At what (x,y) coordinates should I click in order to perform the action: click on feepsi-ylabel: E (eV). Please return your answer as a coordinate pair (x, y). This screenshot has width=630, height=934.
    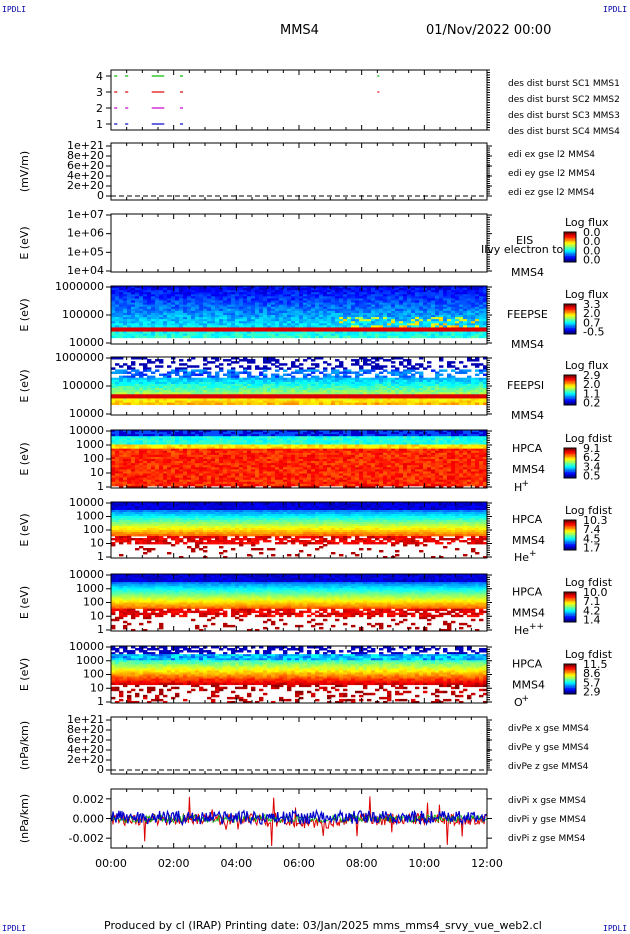
    Looking at the image, I should click on (24, 385).